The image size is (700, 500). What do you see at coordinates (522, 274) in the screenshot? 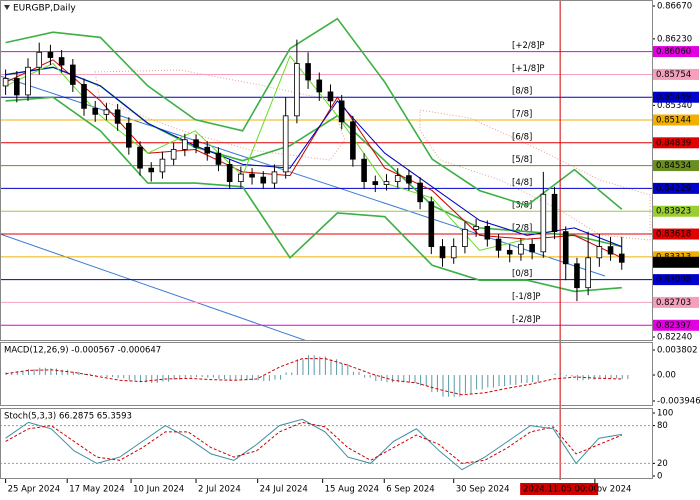
I see `level-name: [0/8]` at bounding box center [522, 274].